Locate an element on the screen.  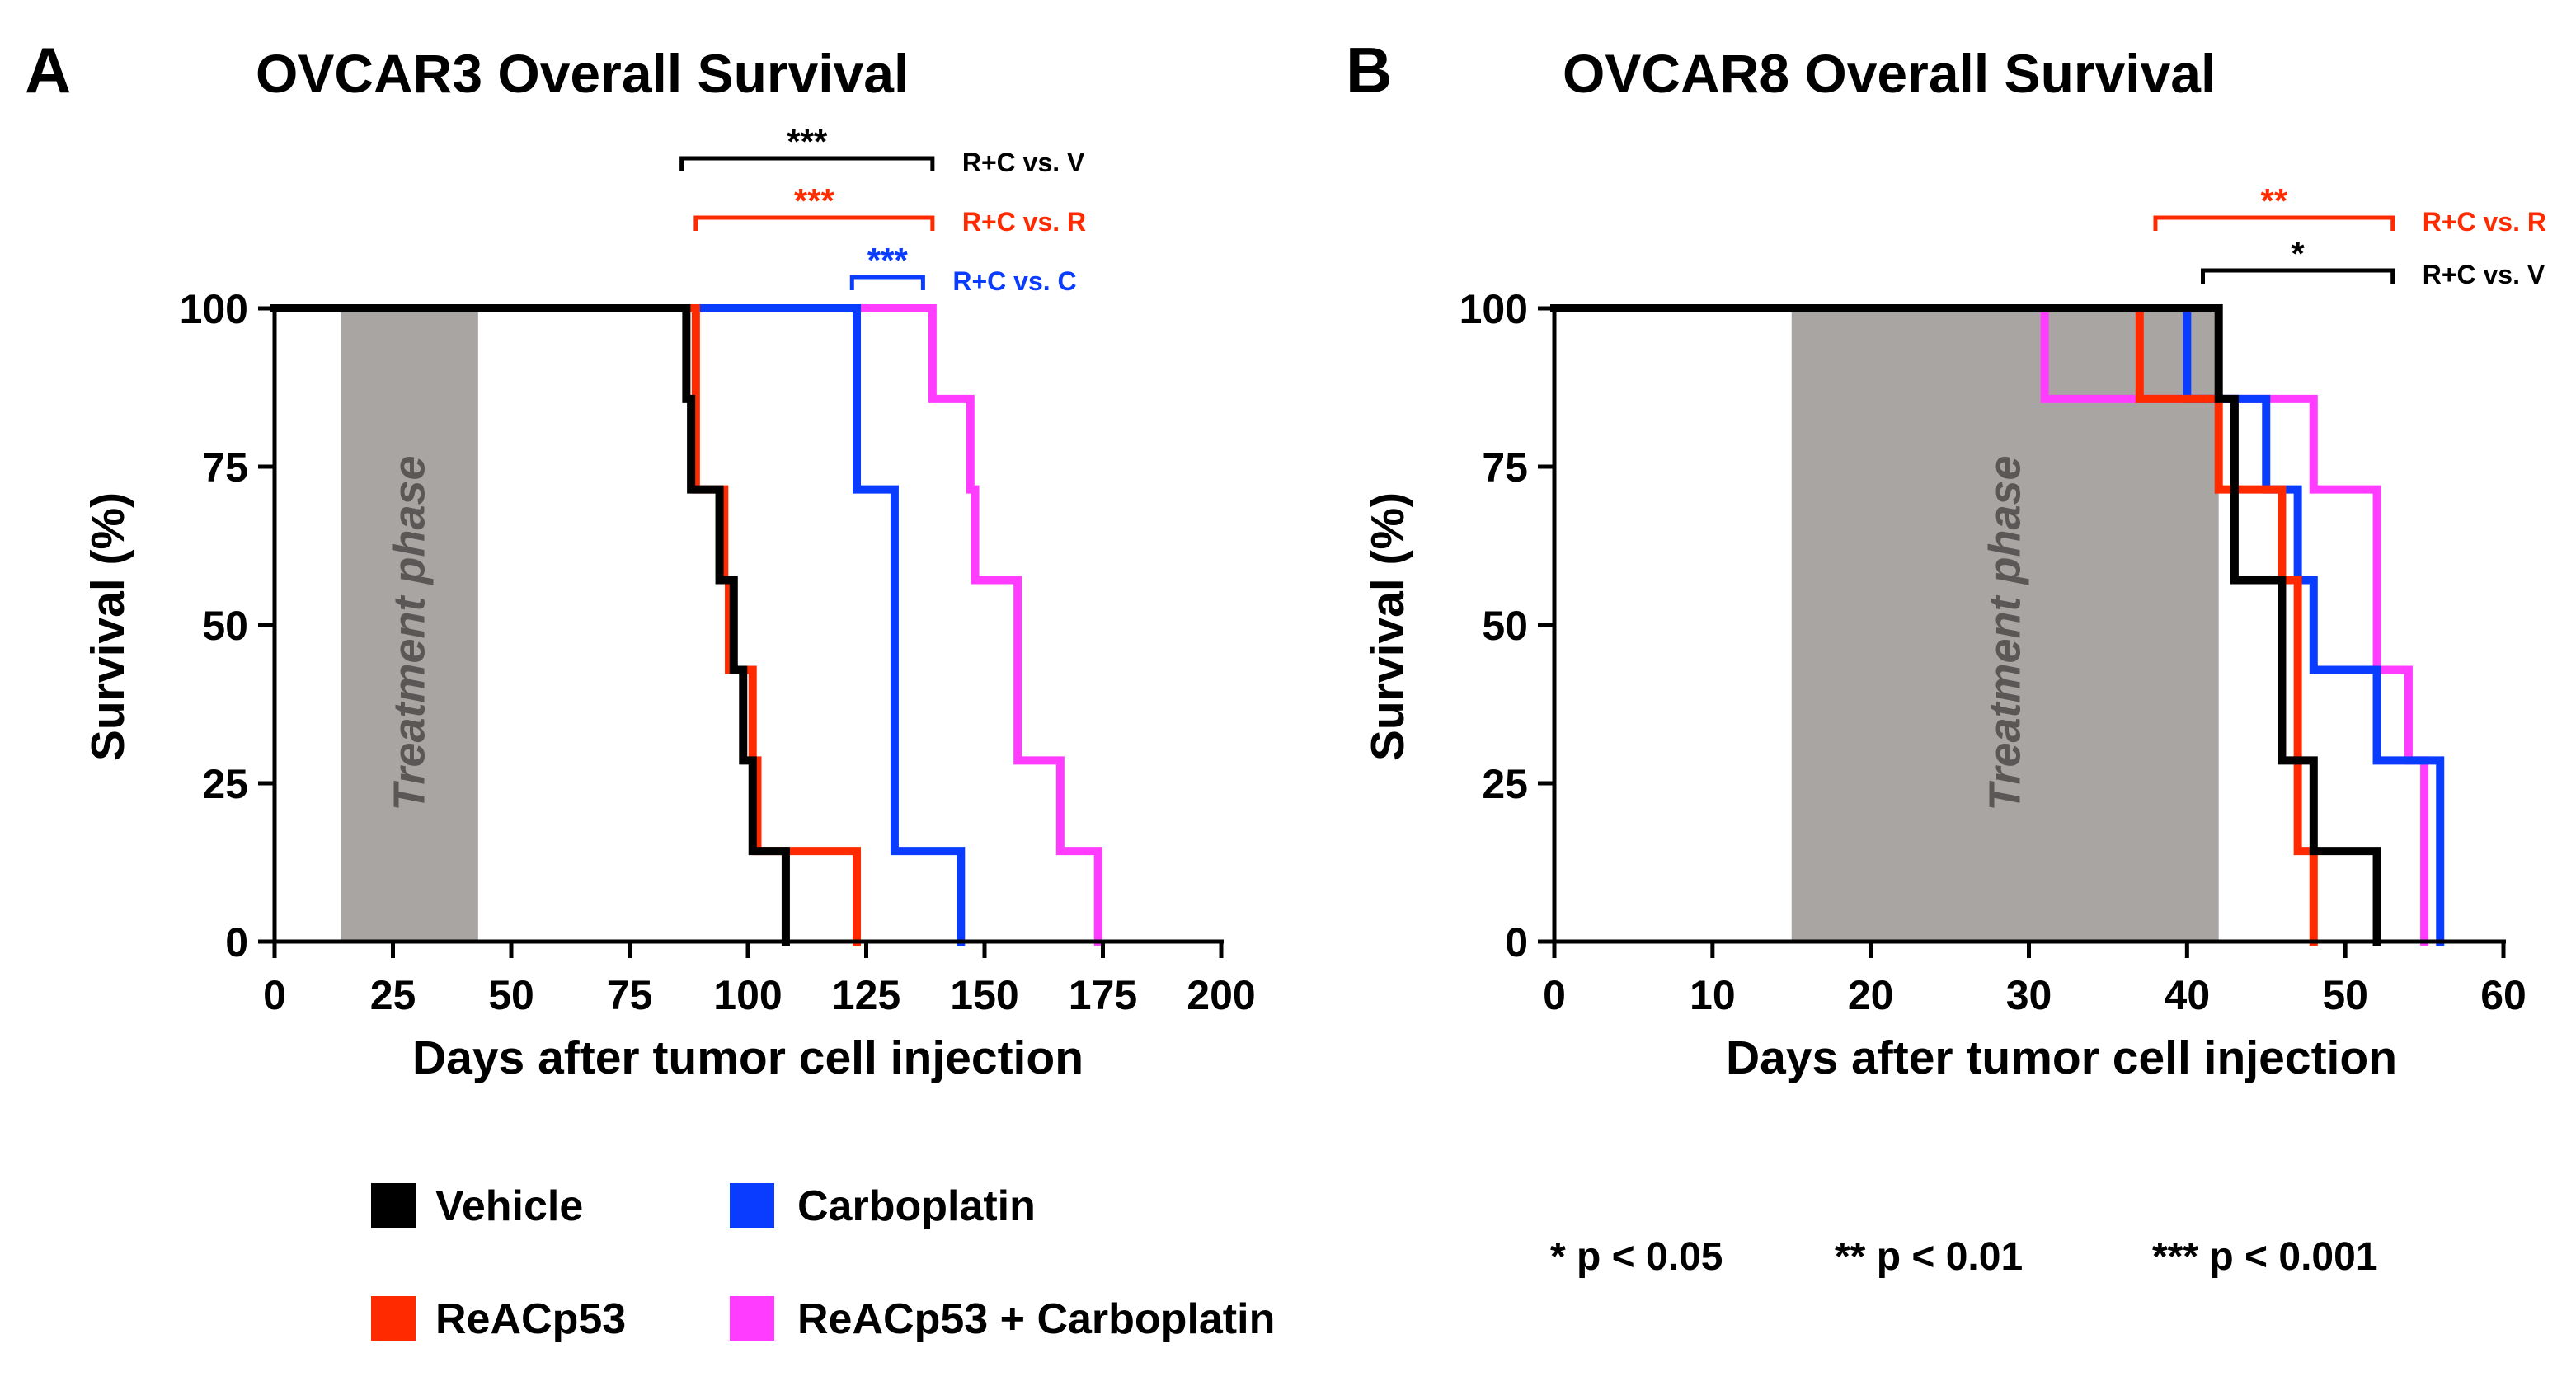
panel-b-bracket-stars-reacp53: ** is located at coordinates (2273, 200).